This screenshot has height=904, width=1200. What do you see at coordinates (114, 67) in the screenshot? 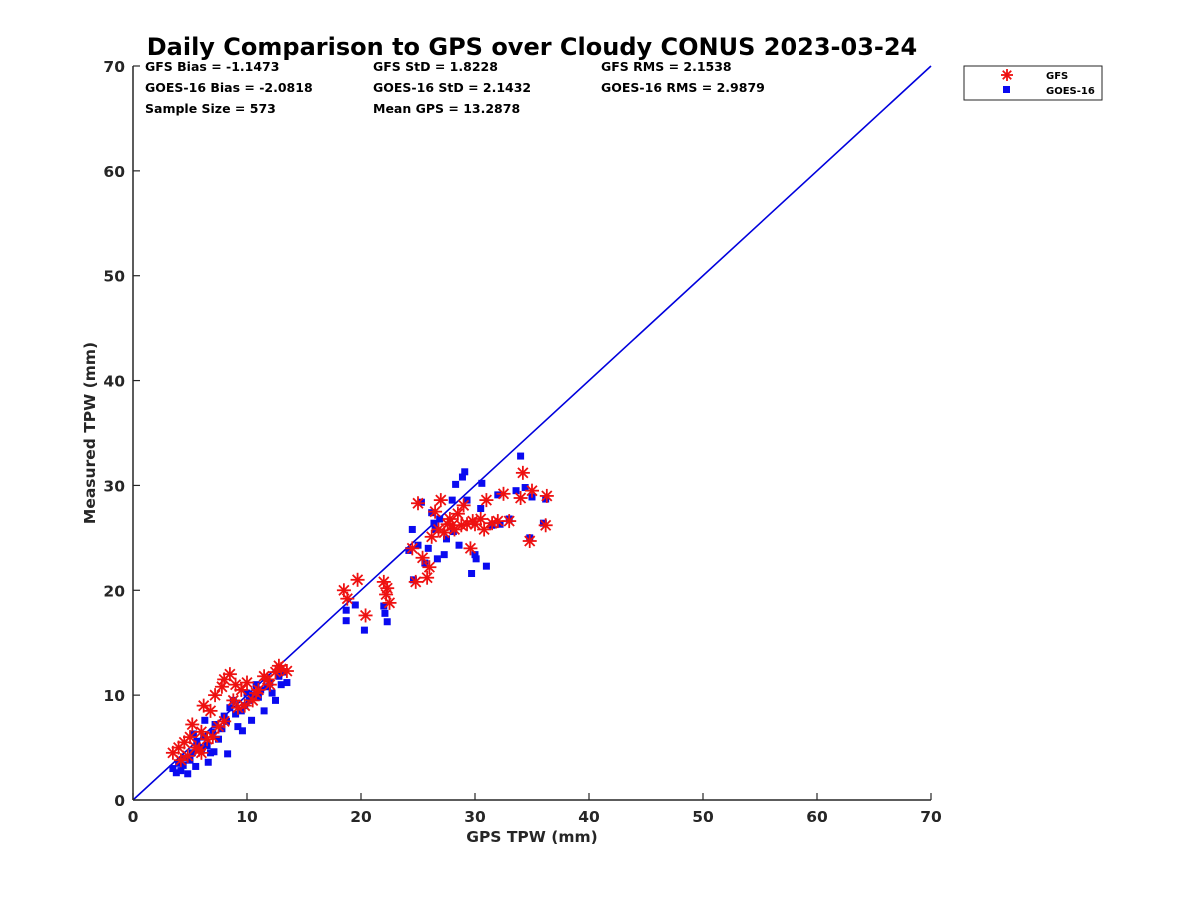
I see `y-tick-label: 70` at bounding box center [114, 67].